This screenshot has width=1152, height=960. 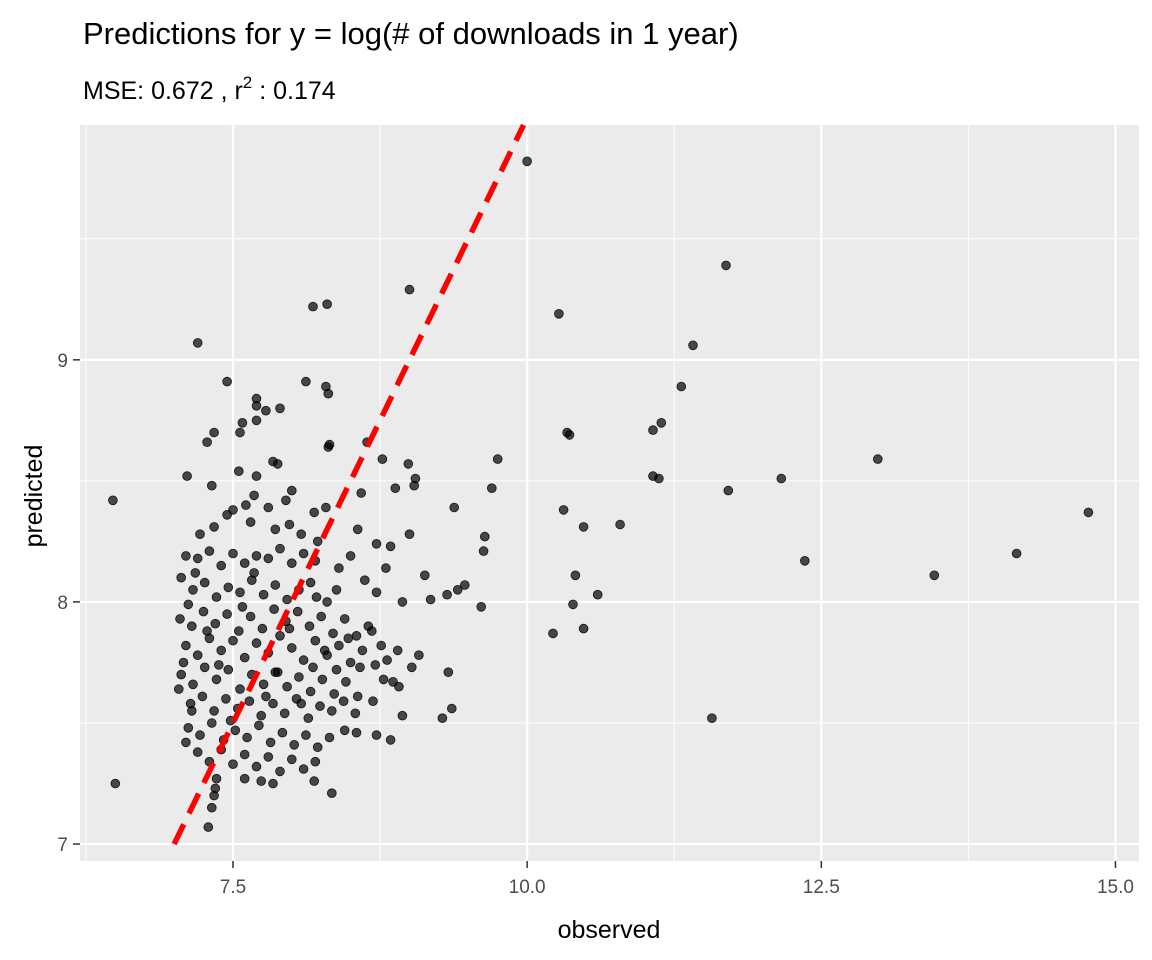 I want to click on y-tick-label: 9, so click(x=62, y=361).